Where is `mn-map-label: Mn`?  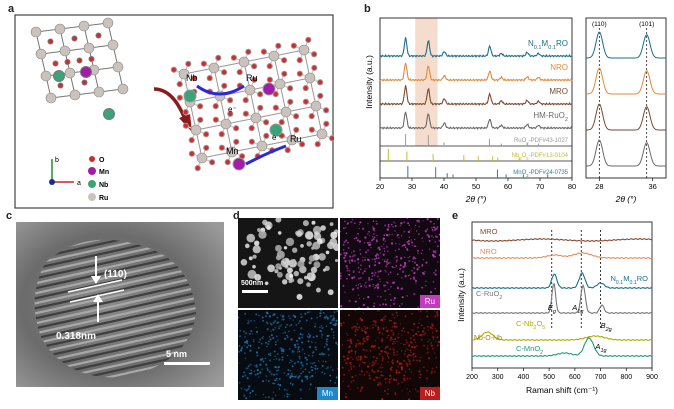 mn-map-label: Mn is located at coordinates (327, 393).